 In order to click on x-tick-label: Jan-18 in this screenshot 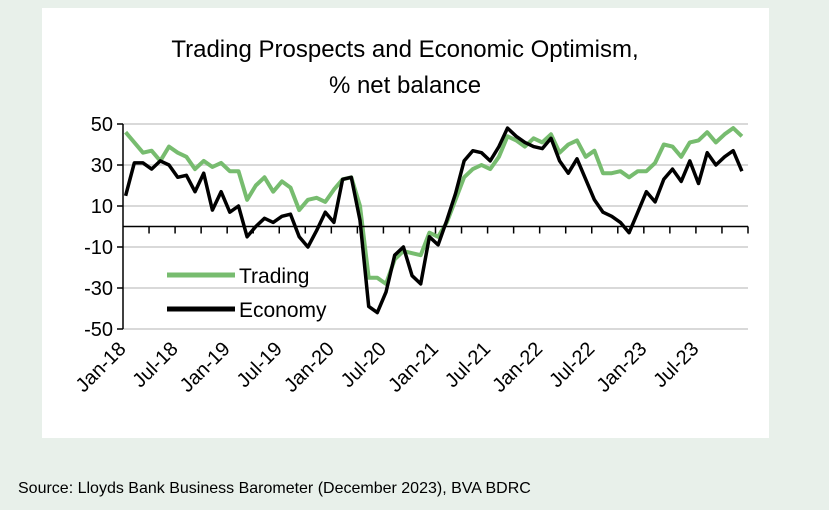, I will do `click(101, 367)`.